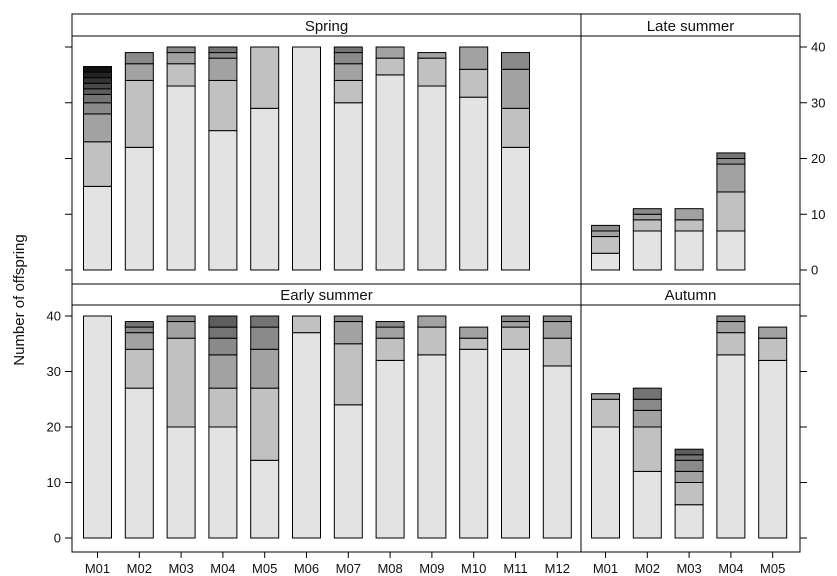 The height and width of the screenshot is (576, 837). What do you see at coordinates (730, 568) in the screenshot?
I see `category-label: M04` at bounding box center [730, 568].